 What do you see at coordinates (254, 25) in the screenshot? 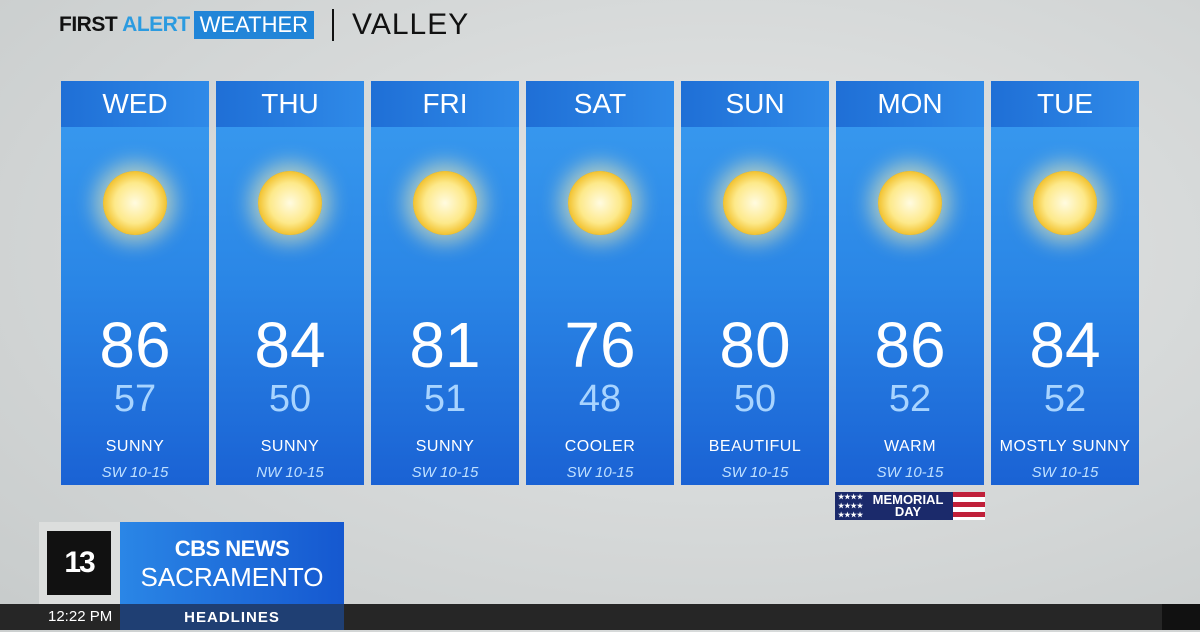
I see `brand-weather: WEATHER` at bounding box center [254, 25].